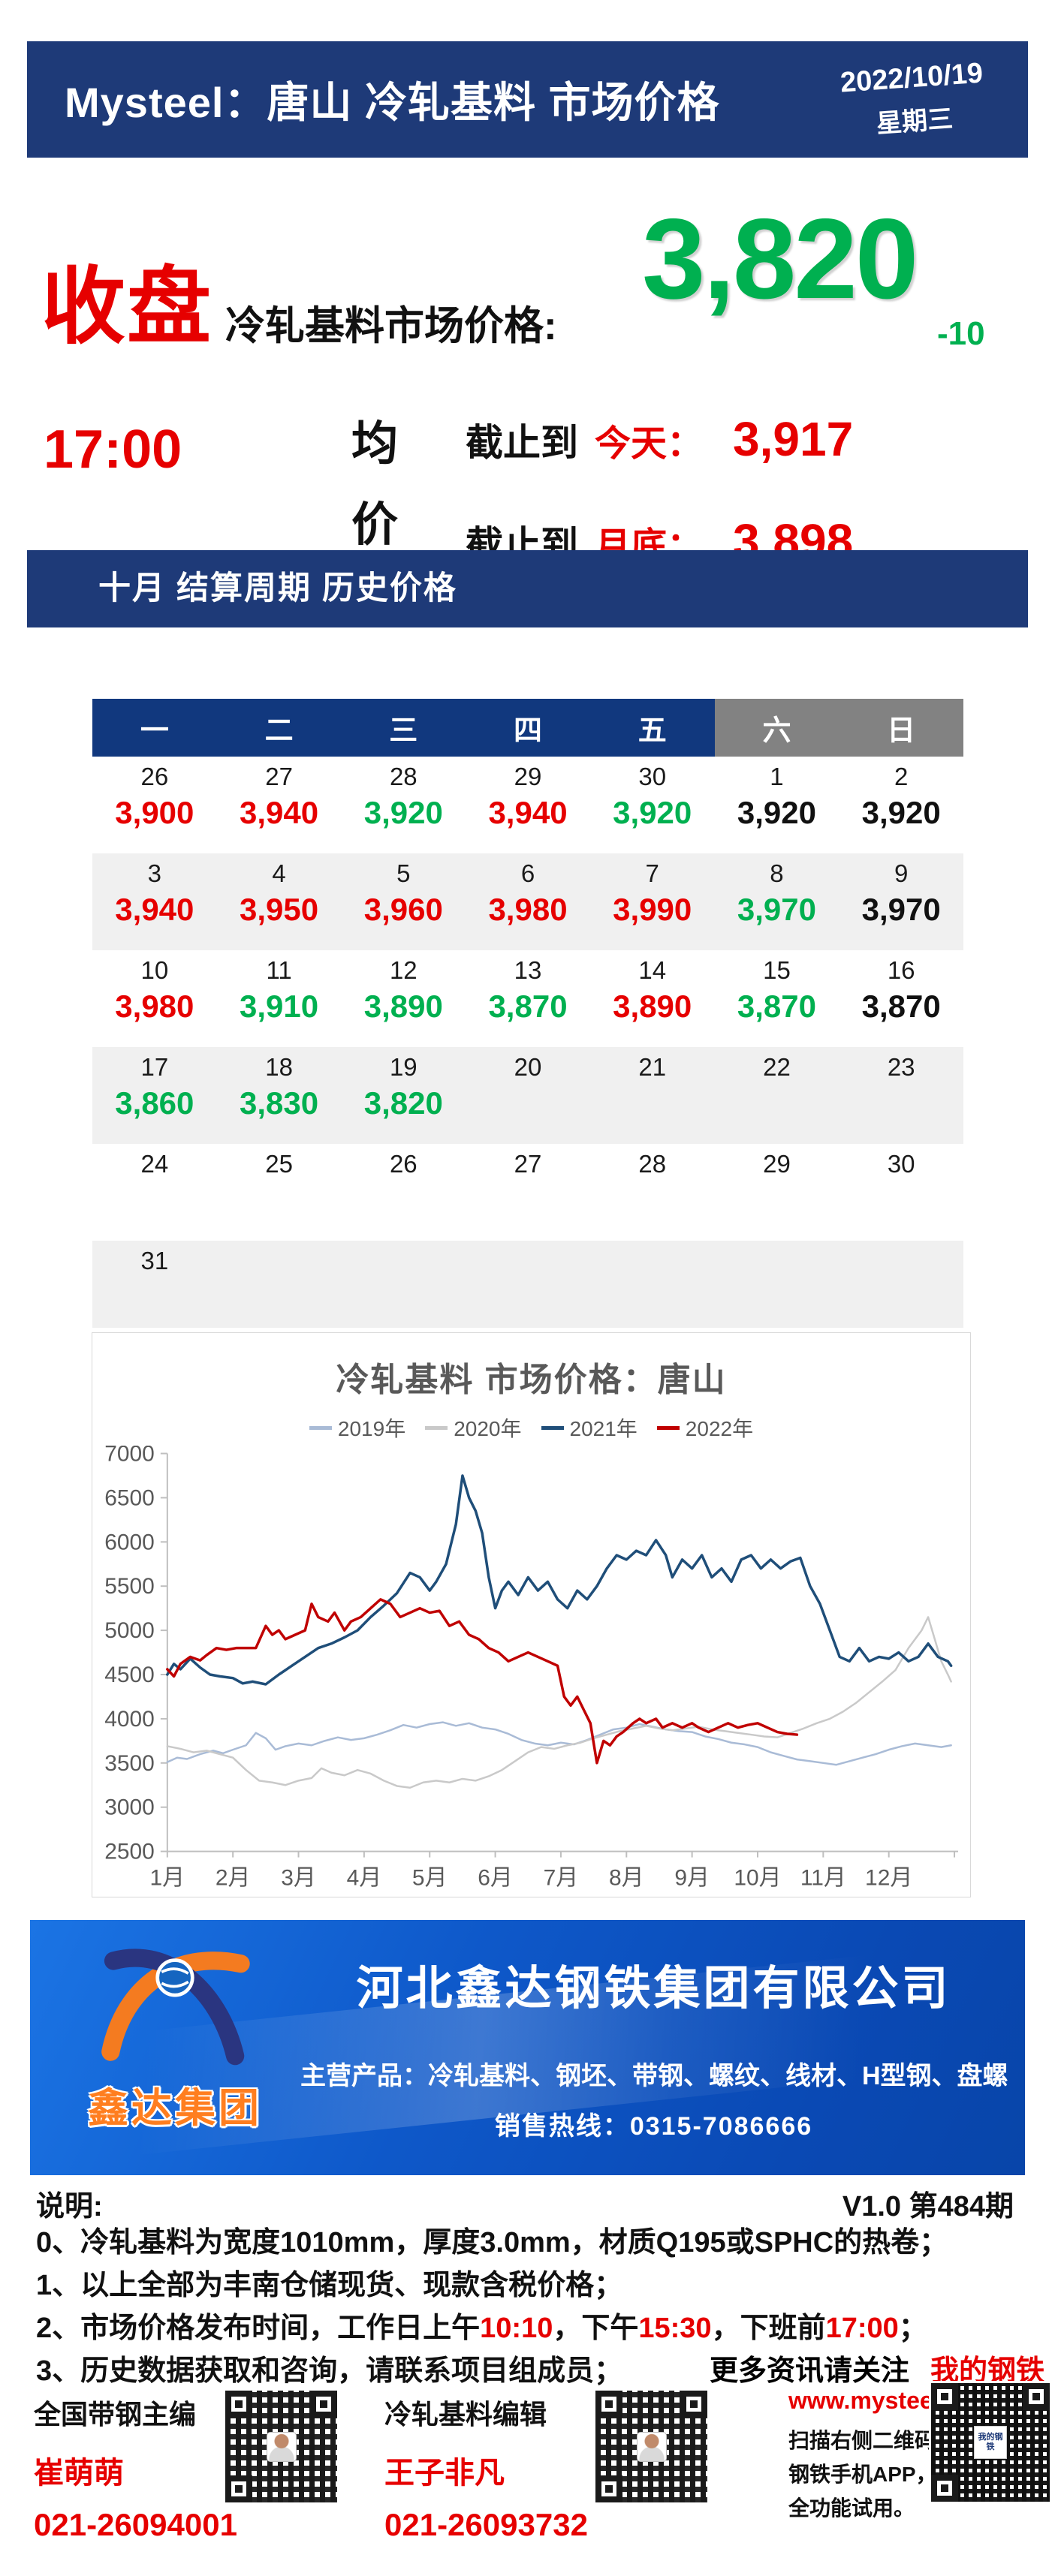  I want to click on contact-name: 崔萌萌, so click(79, 2473).